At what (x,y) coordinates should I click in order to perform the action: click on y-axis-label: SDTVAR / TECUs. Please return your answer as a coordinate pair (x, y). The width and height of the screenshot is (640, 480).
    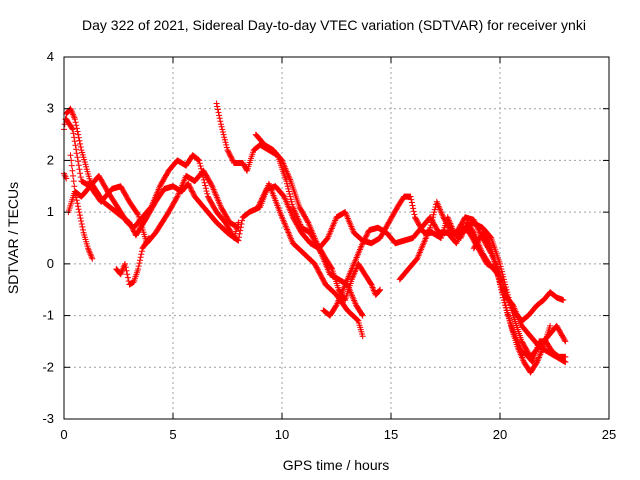
    Looking at the image, I should click on (13, 238).